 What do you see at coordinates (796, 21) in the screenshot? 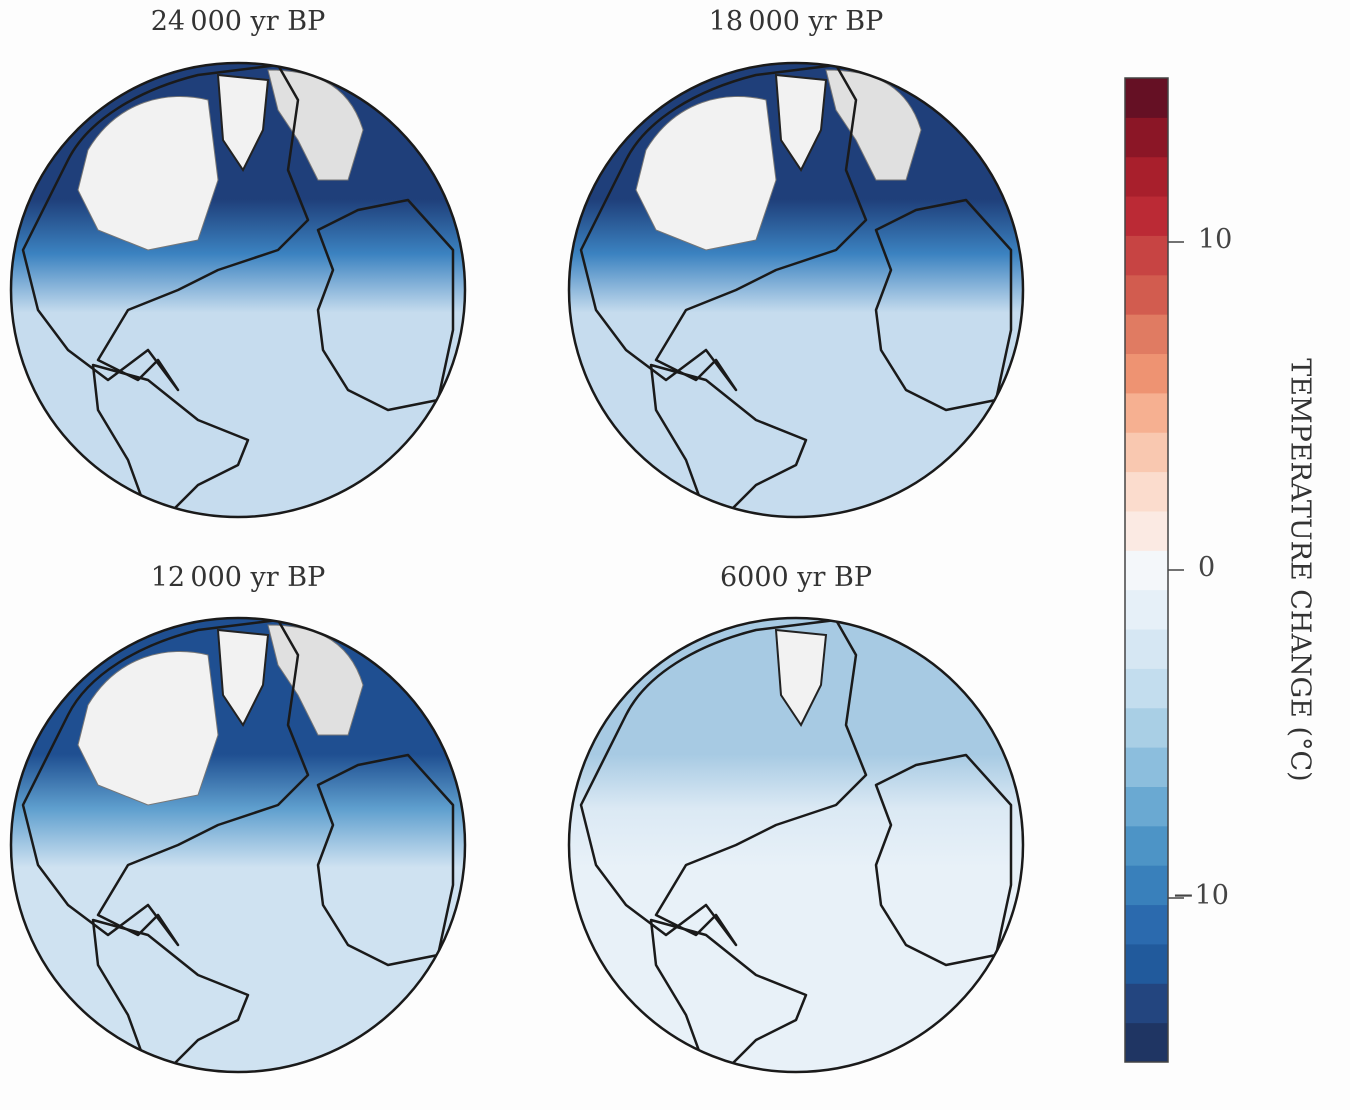
I see `panel-title-18000: 18 000 yr BP` at bounding box center [796, 21].